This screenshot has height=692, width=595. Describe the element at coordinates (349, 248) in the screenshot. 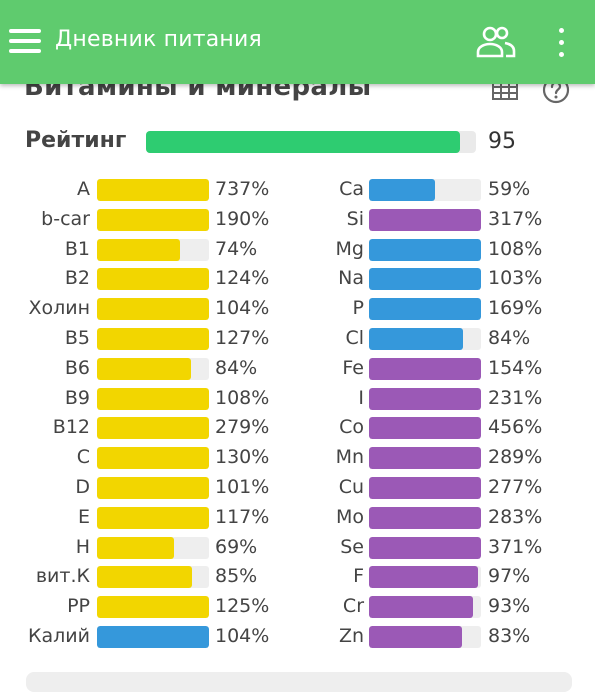

I see `nutrient-label: Mg` at that location.